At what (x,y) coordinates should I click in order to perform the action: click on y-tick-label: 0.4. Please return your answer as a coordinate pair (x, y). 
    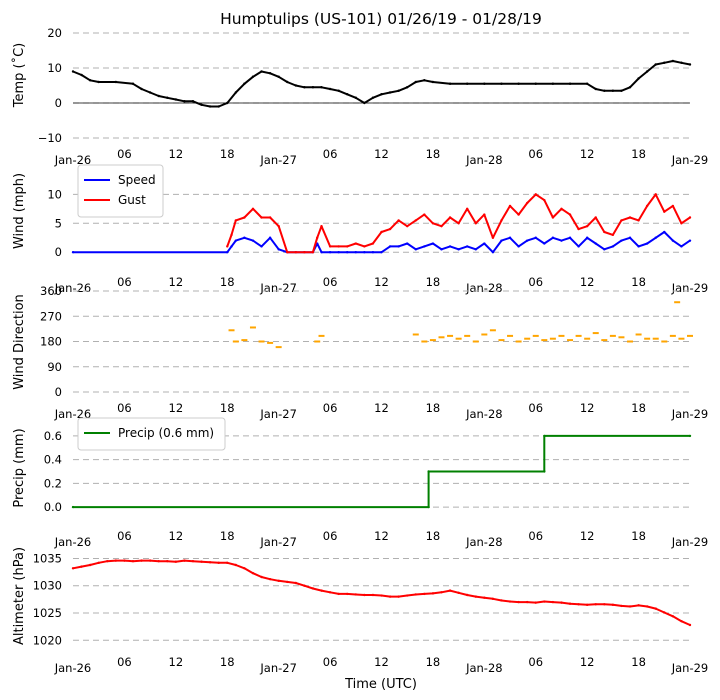
    Looking at the image, I should click on (53, 460).